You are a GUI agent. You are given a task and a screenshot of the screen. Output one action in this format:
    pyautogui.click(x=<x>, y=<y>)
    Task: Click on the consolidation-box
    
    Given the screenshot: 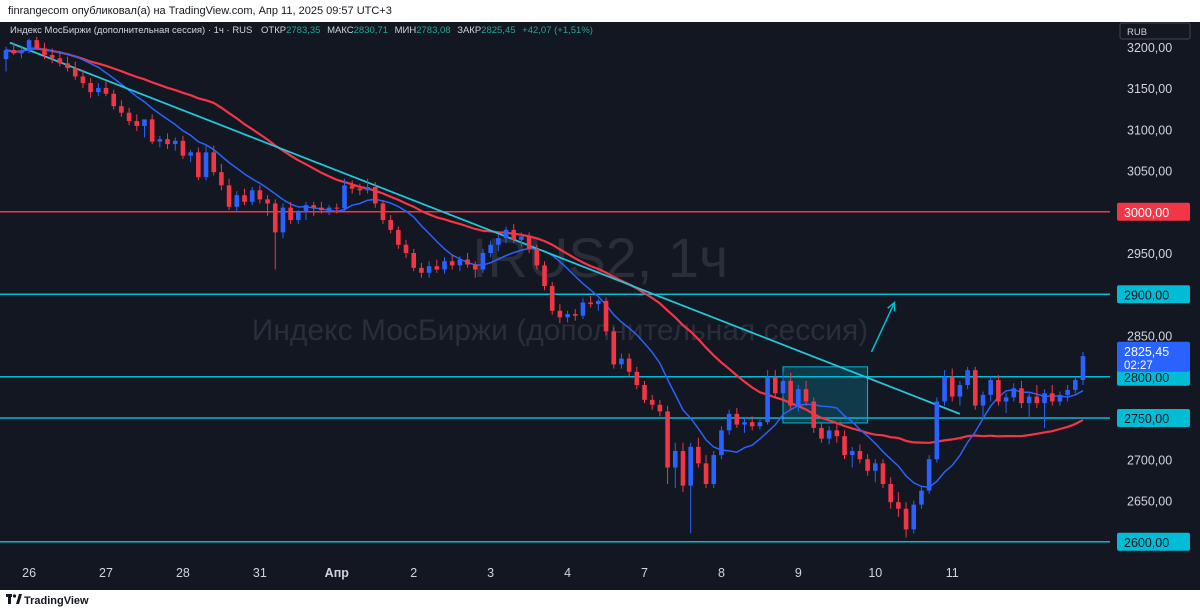 What is the action you would take?
    pyautogui.click(x=825, y=395)
    